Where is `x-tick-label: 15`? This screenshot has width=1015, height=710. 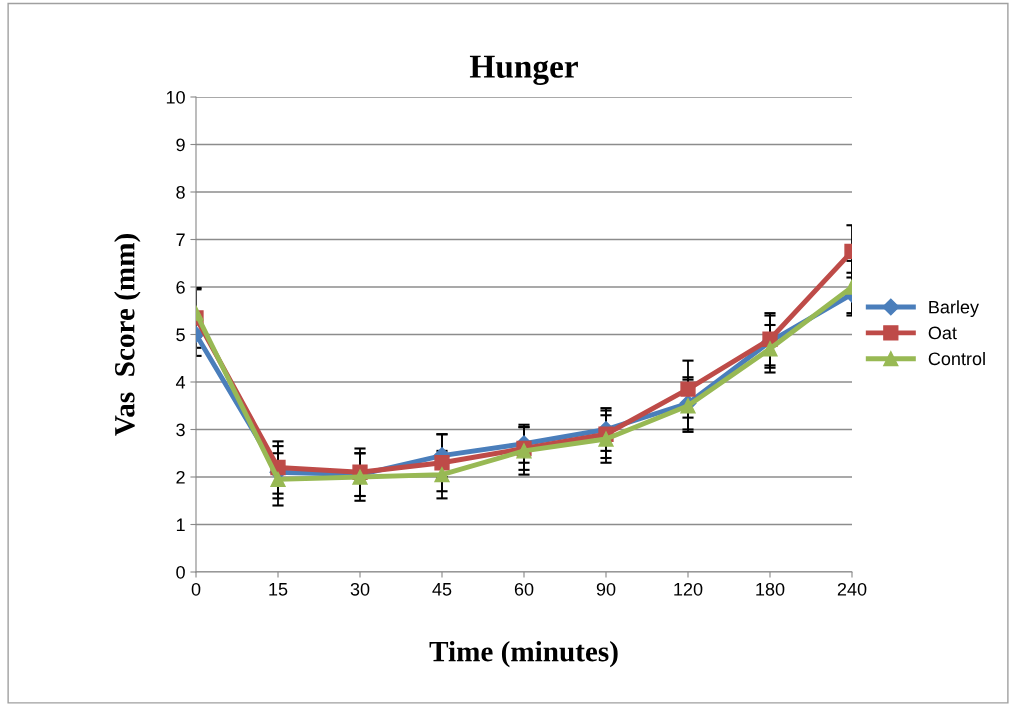 x-tick-label: 15 is located at coordinates (278, 589).